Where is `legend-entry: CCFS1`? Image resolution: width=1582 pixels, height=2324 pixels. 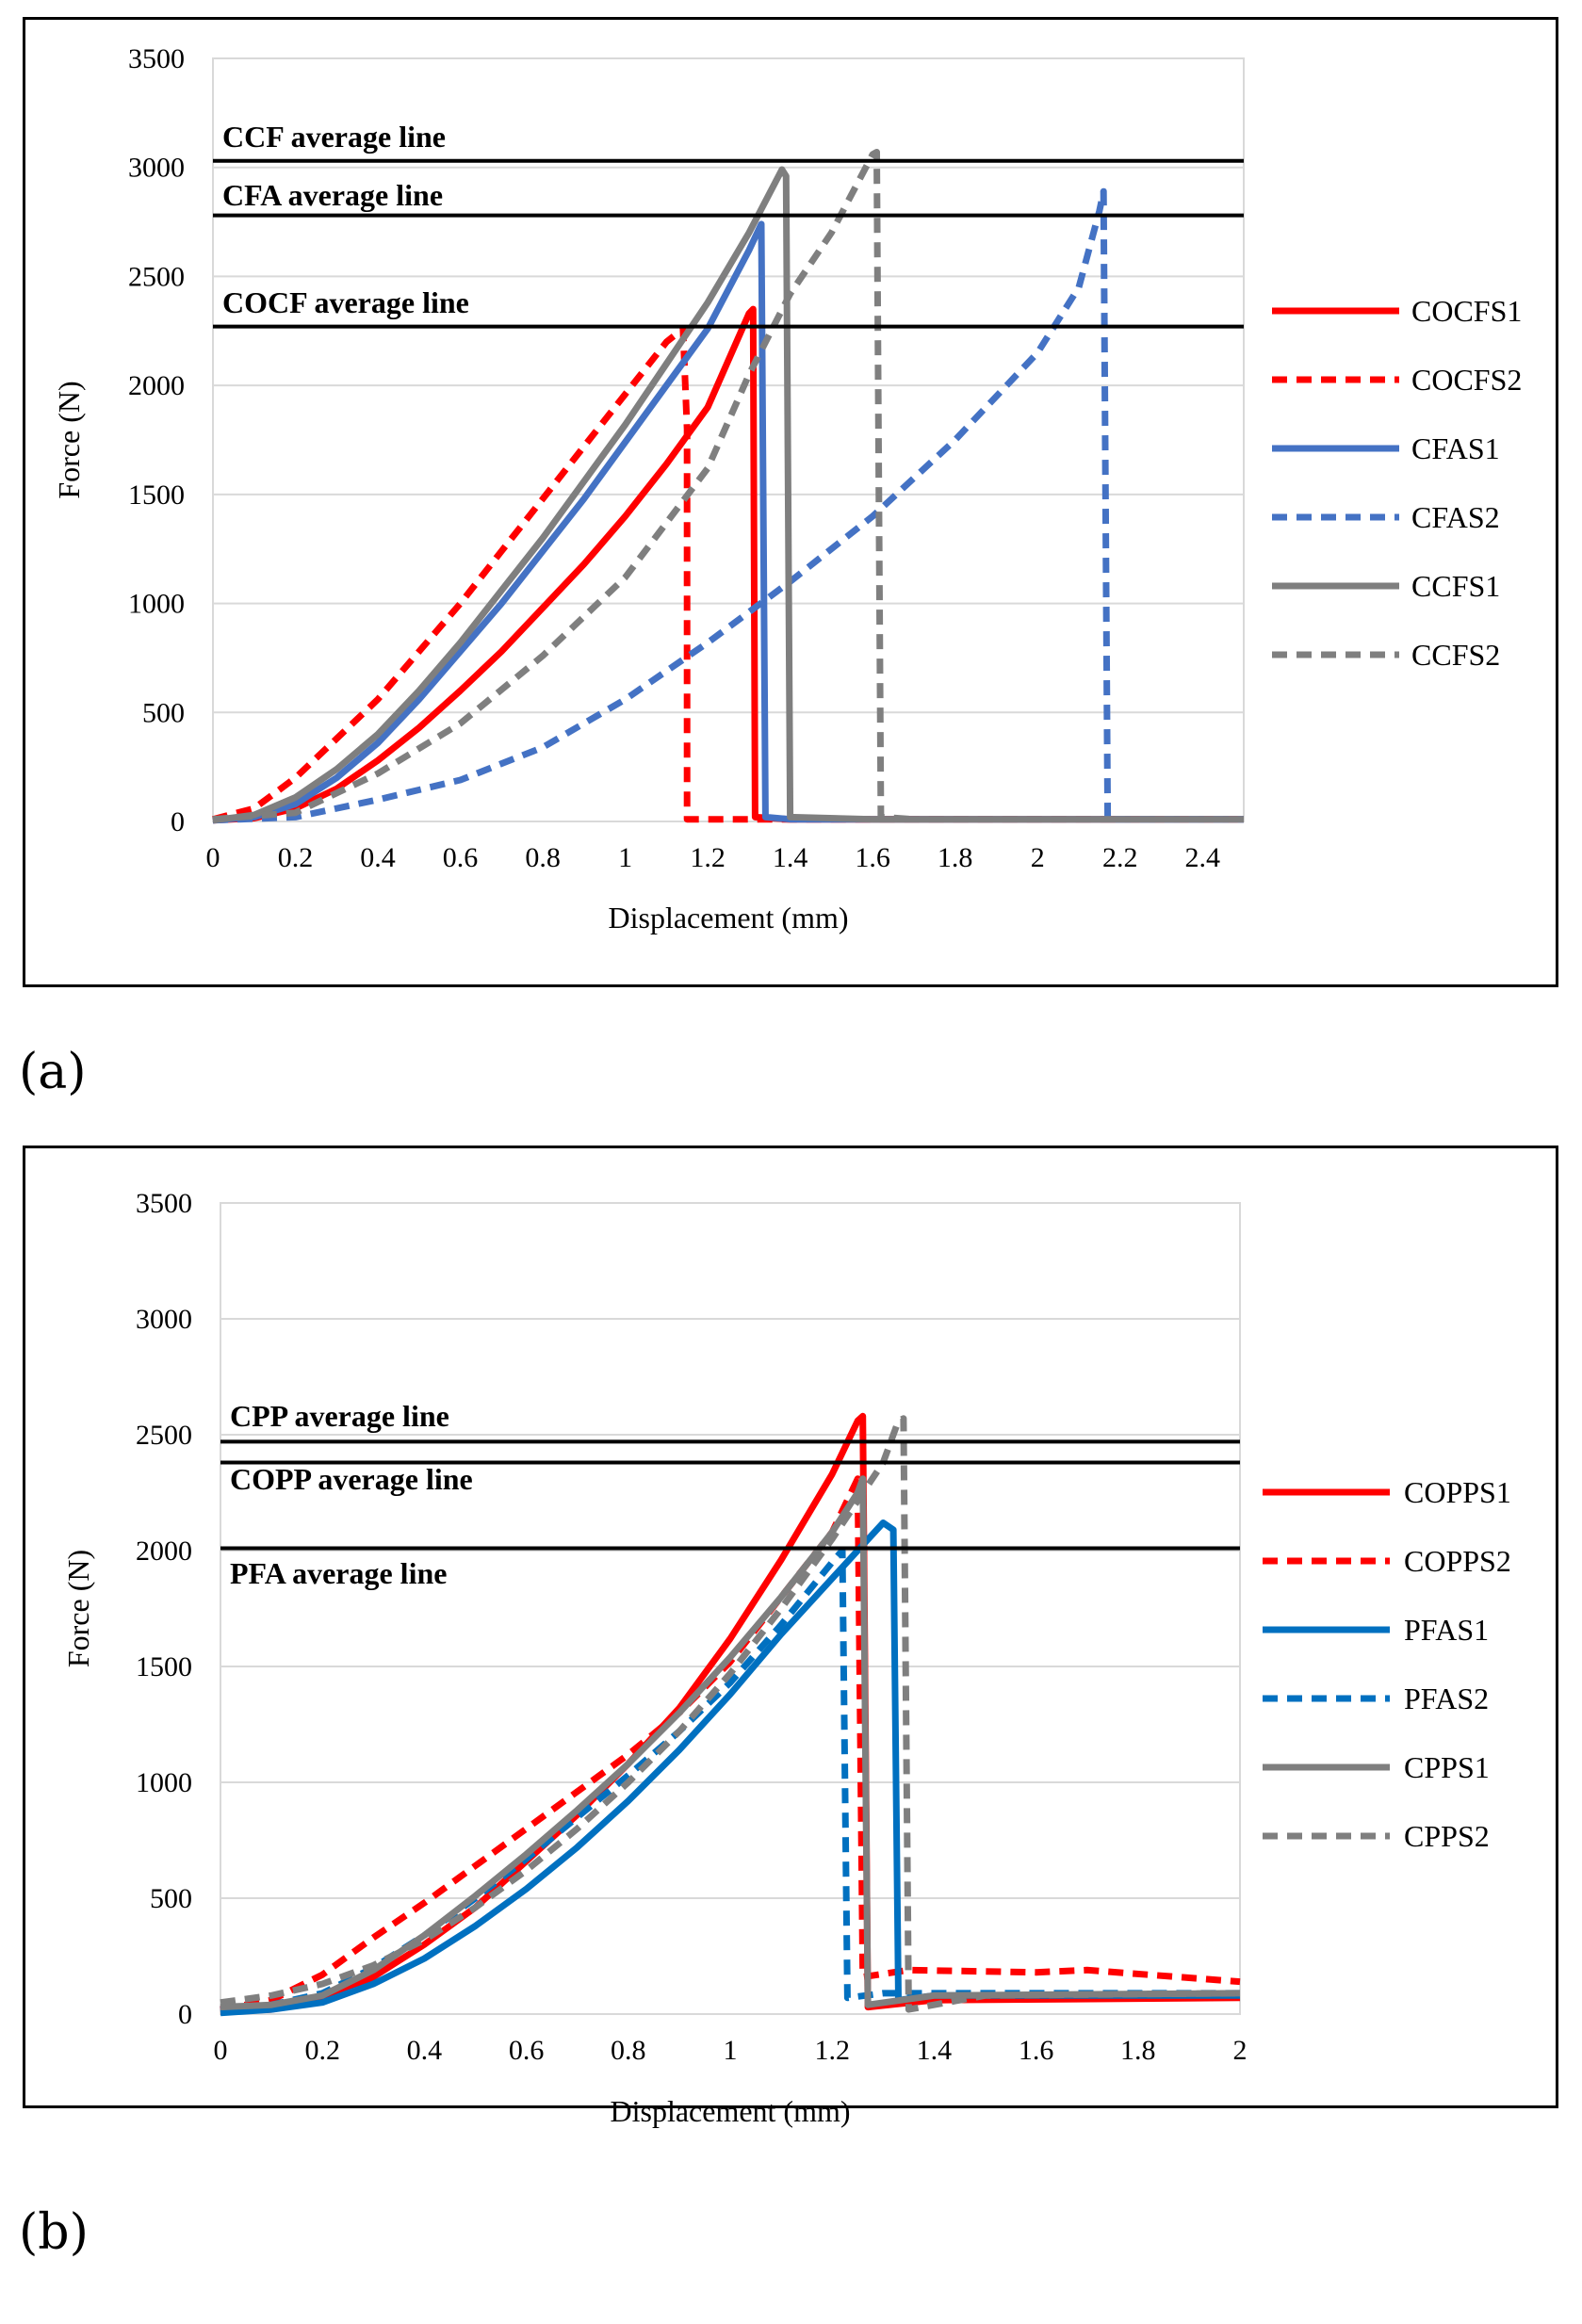
legend-entry: CCFS1 is located at coordinates (1455, 586).